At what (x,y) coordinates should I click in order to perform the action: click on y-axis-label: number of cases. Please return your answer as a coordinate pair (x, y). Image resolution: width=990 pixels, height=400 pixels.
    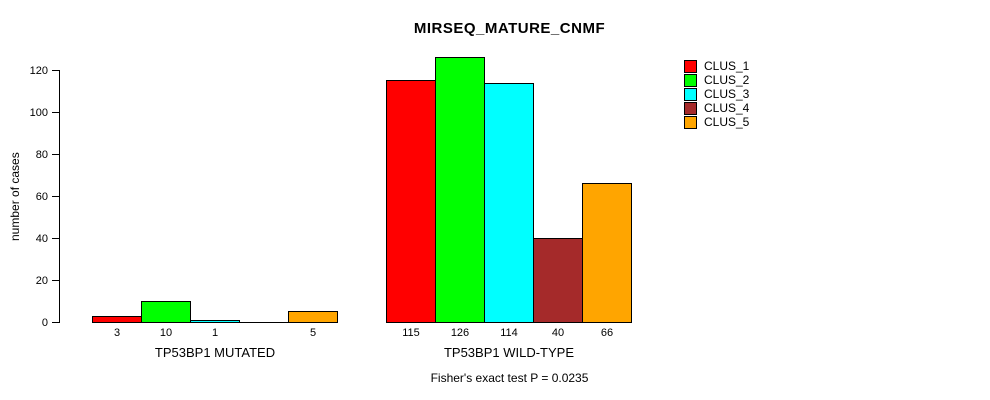
    Looking at the image, I should click on (15, 196).